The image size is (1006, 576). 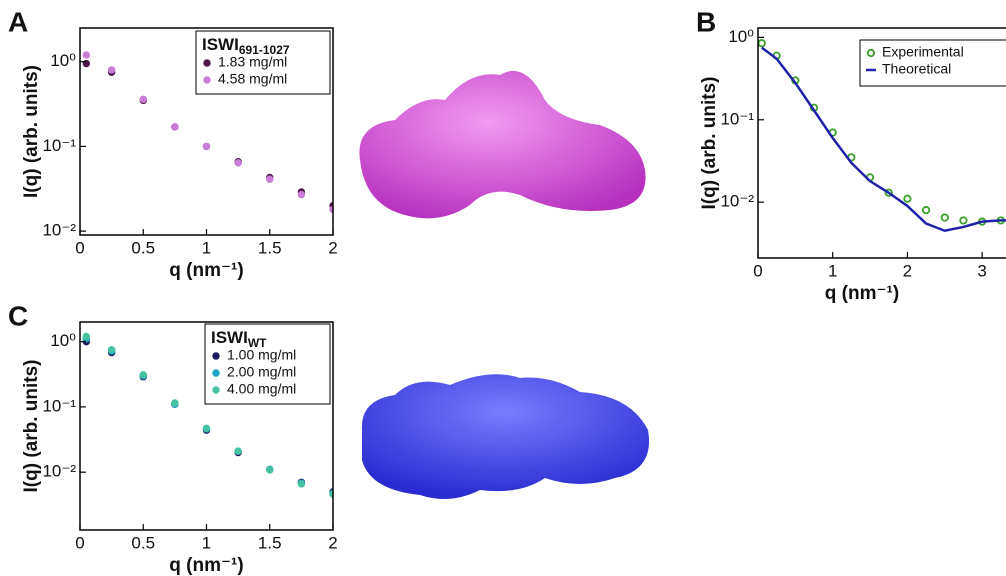 I want to click on legend-label: 1.83 mg/ml, so click(x=252, y=62).